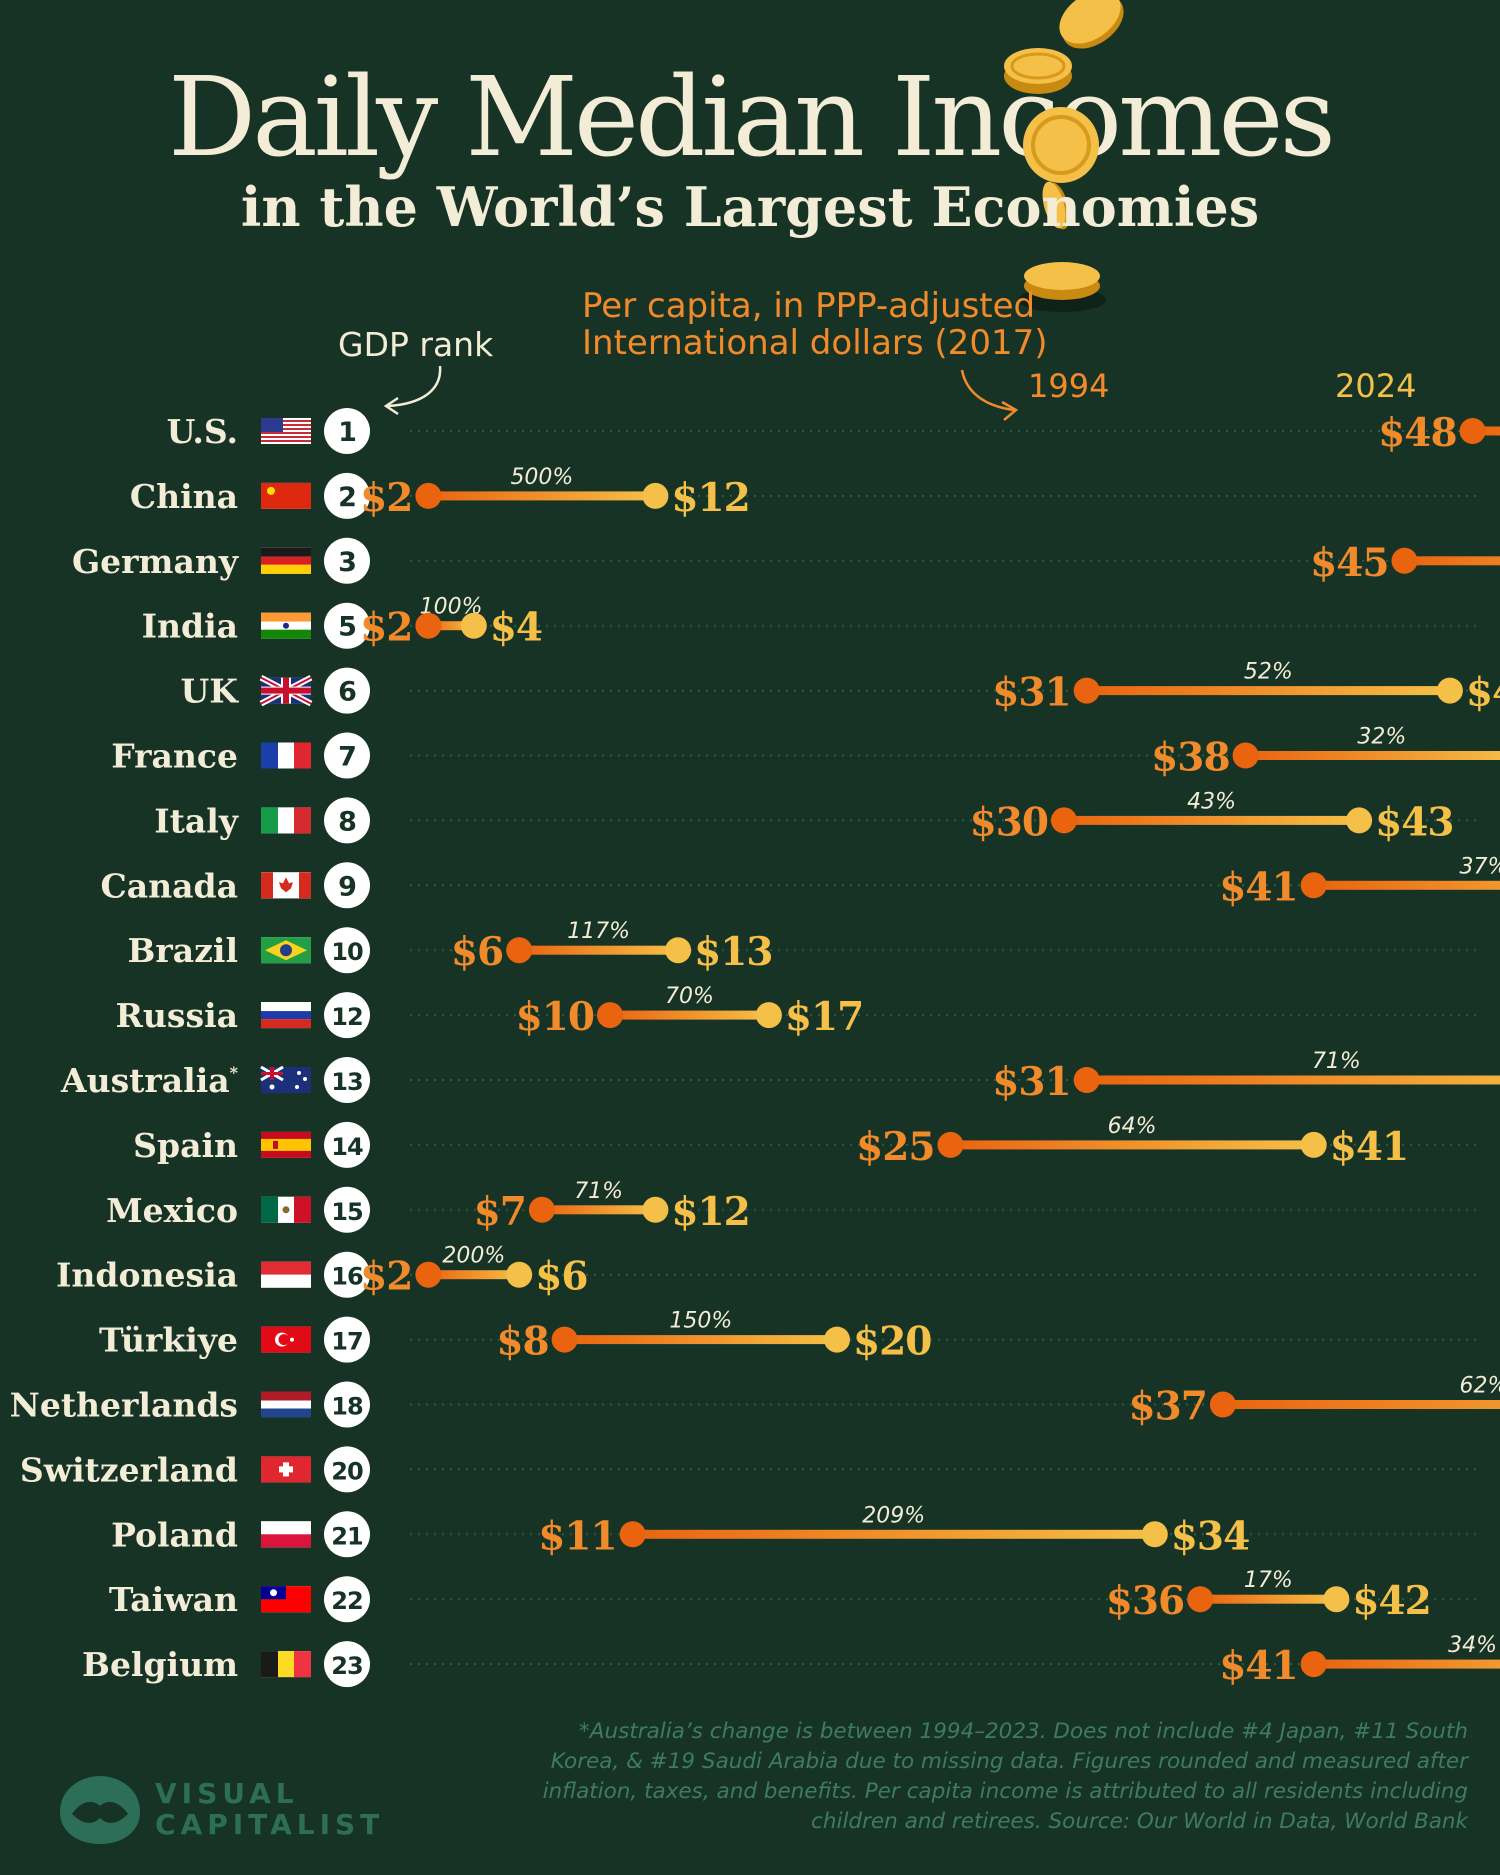 This screenshot has width=1500, height=1875. What do you see at coordinates (815, 343) in the screenshot?
I see `unit-note-line2: International dollars (2017)` at bounding box center [815, 343].